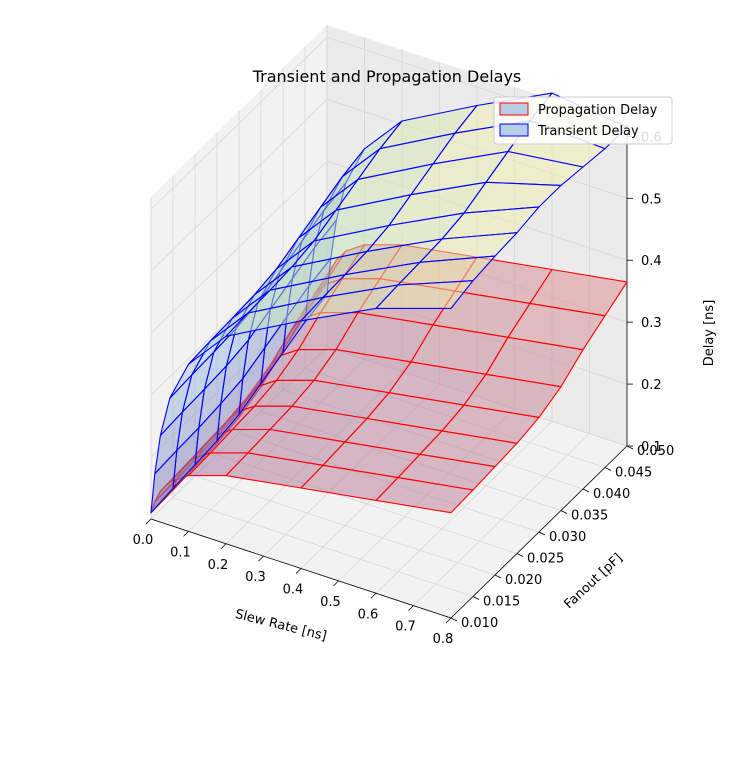  What do you see at coordinates (424, 495) in the screenshot?
I see `propagation-surface-cell` at bounding box center [424, 495].